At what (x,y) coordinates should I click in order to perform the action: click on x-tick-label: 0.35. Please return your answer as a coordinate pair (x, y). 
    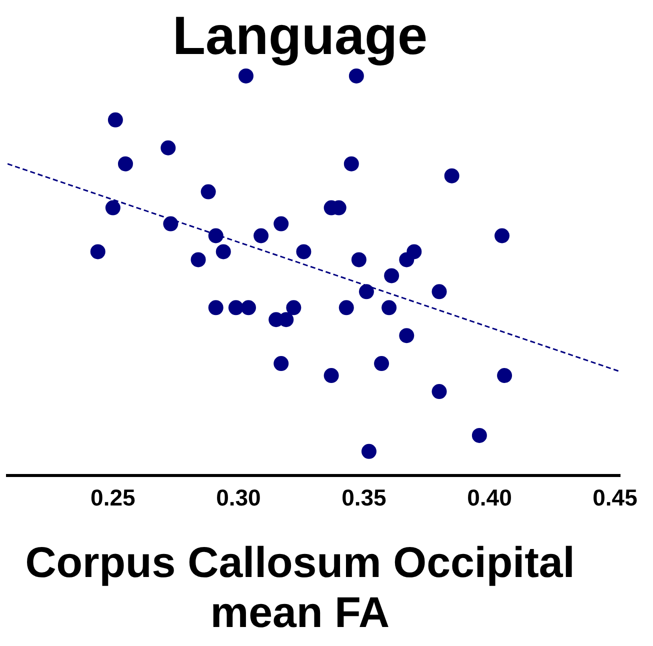
    Looking at the image, I should click on (364, 497).